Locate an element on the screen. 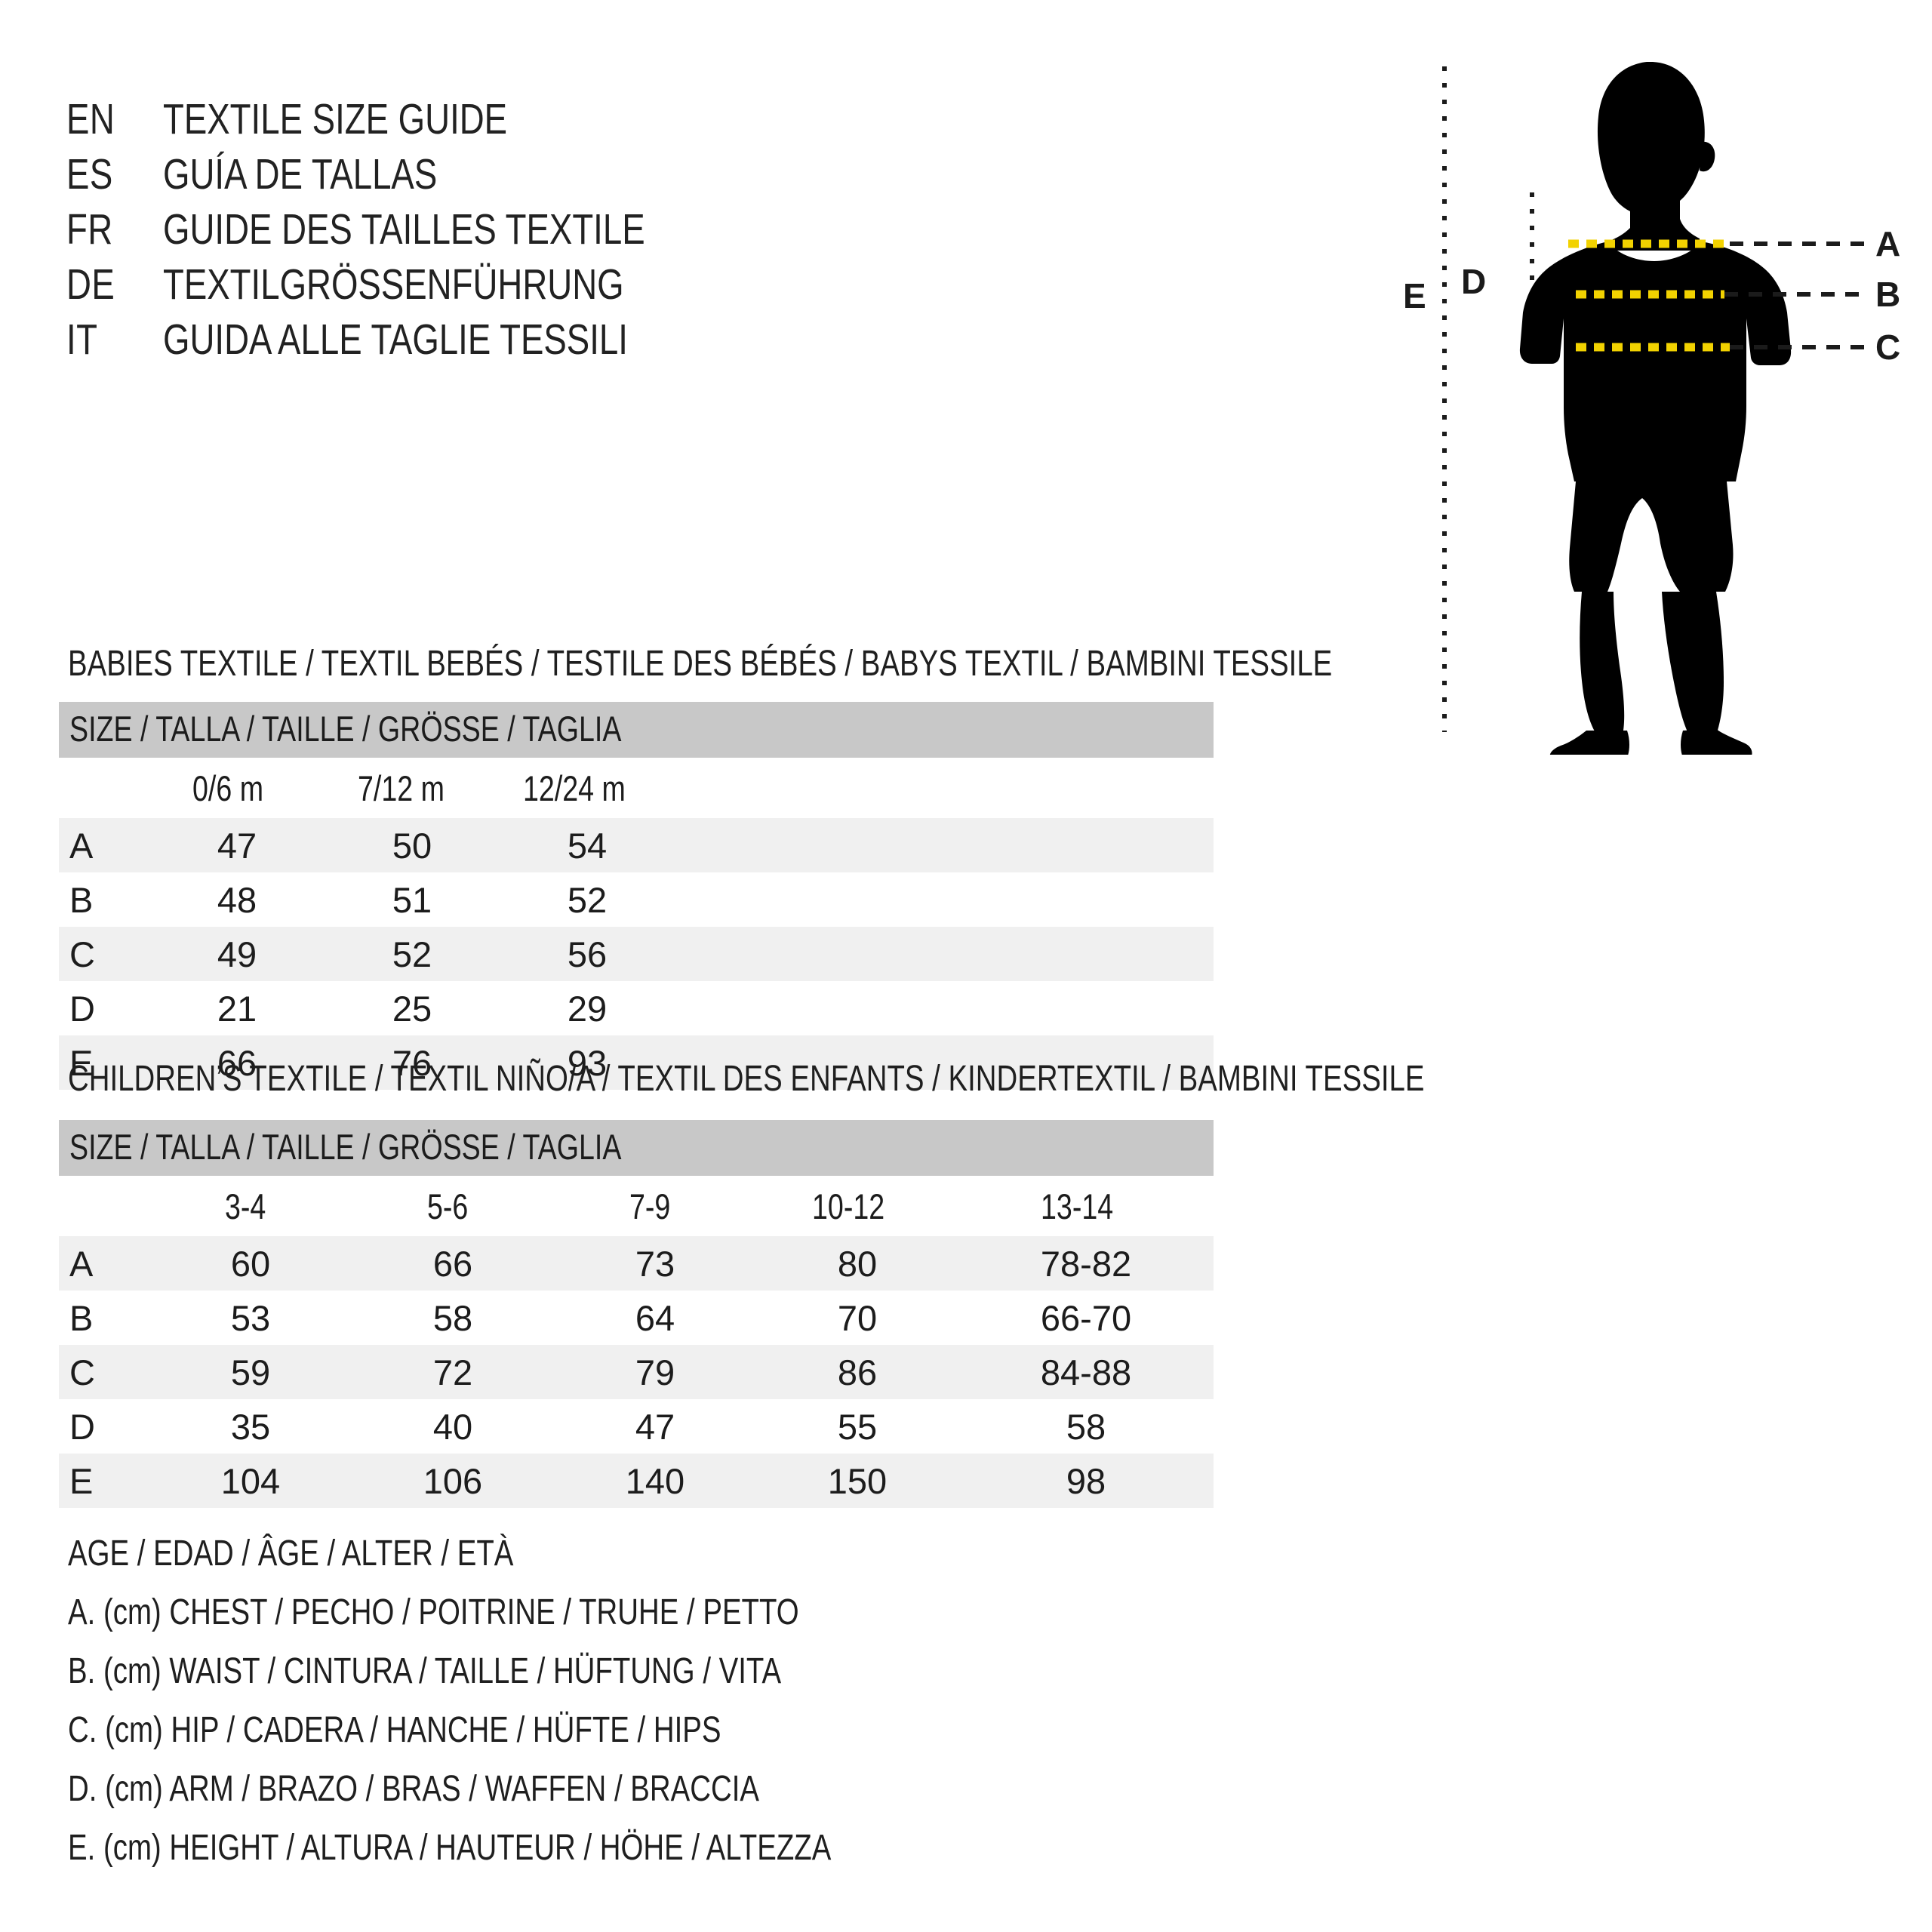 This screenshot has width=1932, height=1932. table-row: E 66 76 93 is located at coordinates (636, 1062).